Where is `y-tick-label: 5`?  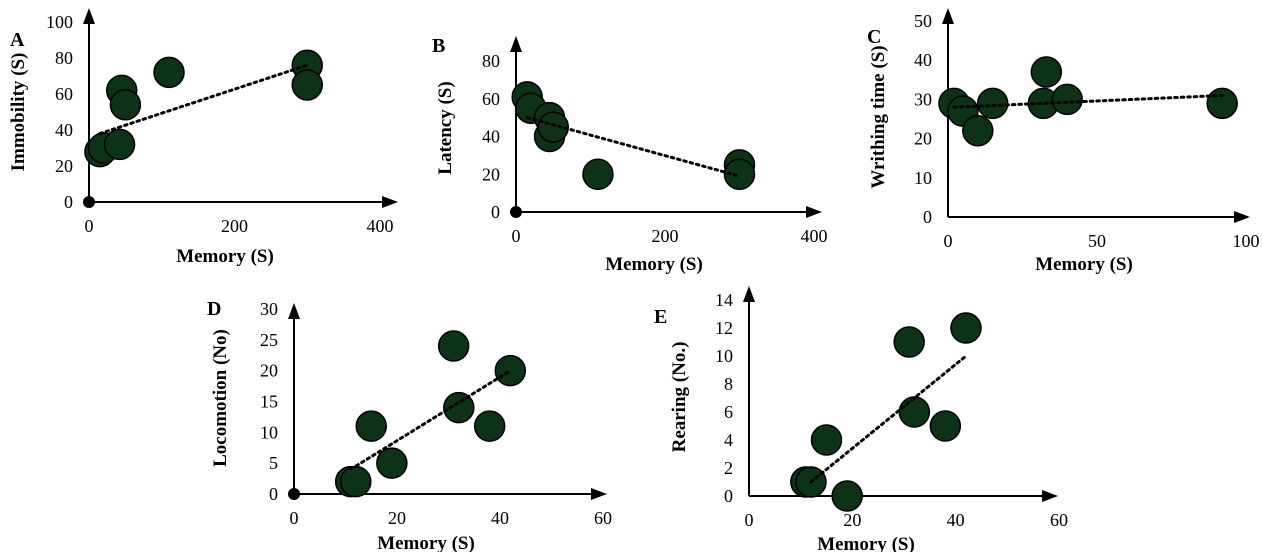
y-tick-label: 5 is located at coordinates (273, 463).